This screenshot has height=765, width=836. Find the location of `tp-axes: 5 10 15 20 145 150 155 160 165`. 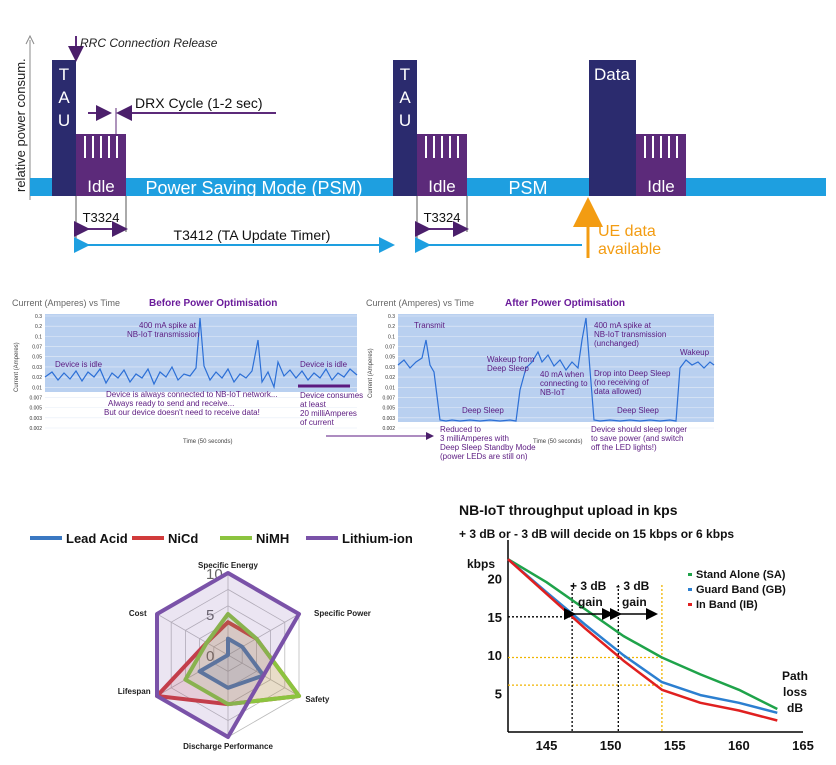

tp-axes: 5 10 15 20 145 150 155 160 165 is located at coordinates (651, 646).